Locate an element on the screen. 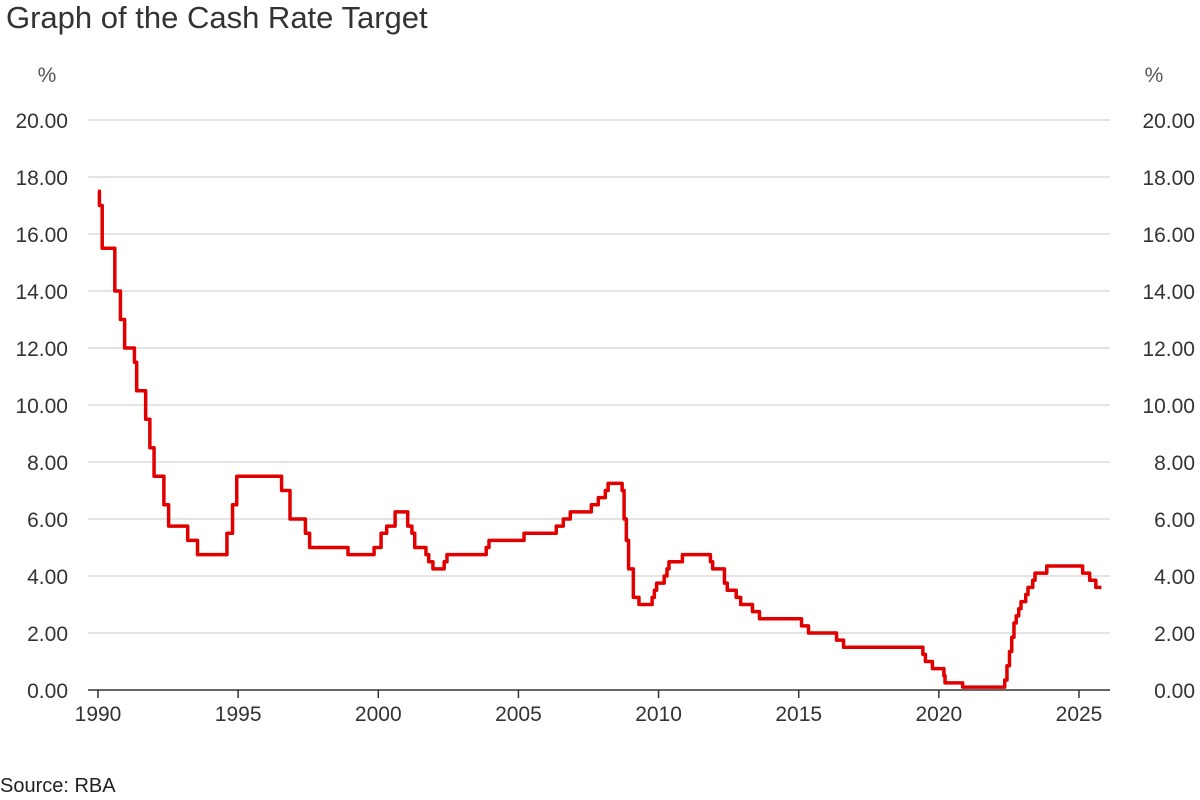 The height and width of the screenshot is (800, 1200). y-tick-label-right: 2.00 is located at coordinates (1174, 634).